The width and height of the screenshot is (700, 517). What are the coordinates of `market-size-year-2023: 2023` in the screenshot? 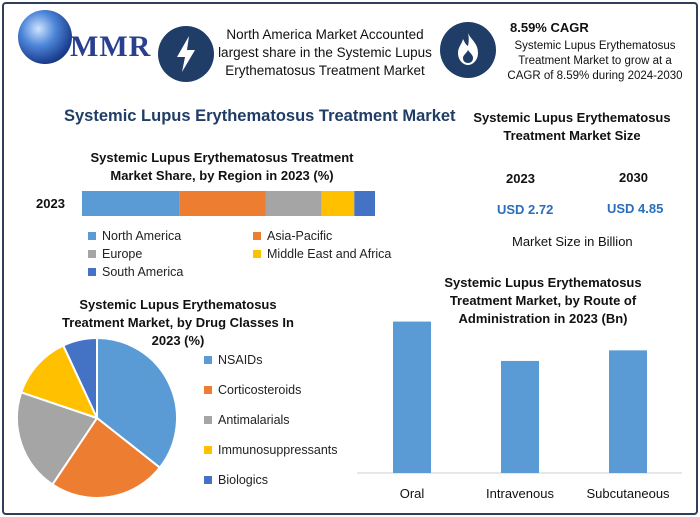 It's located at (520, 178).